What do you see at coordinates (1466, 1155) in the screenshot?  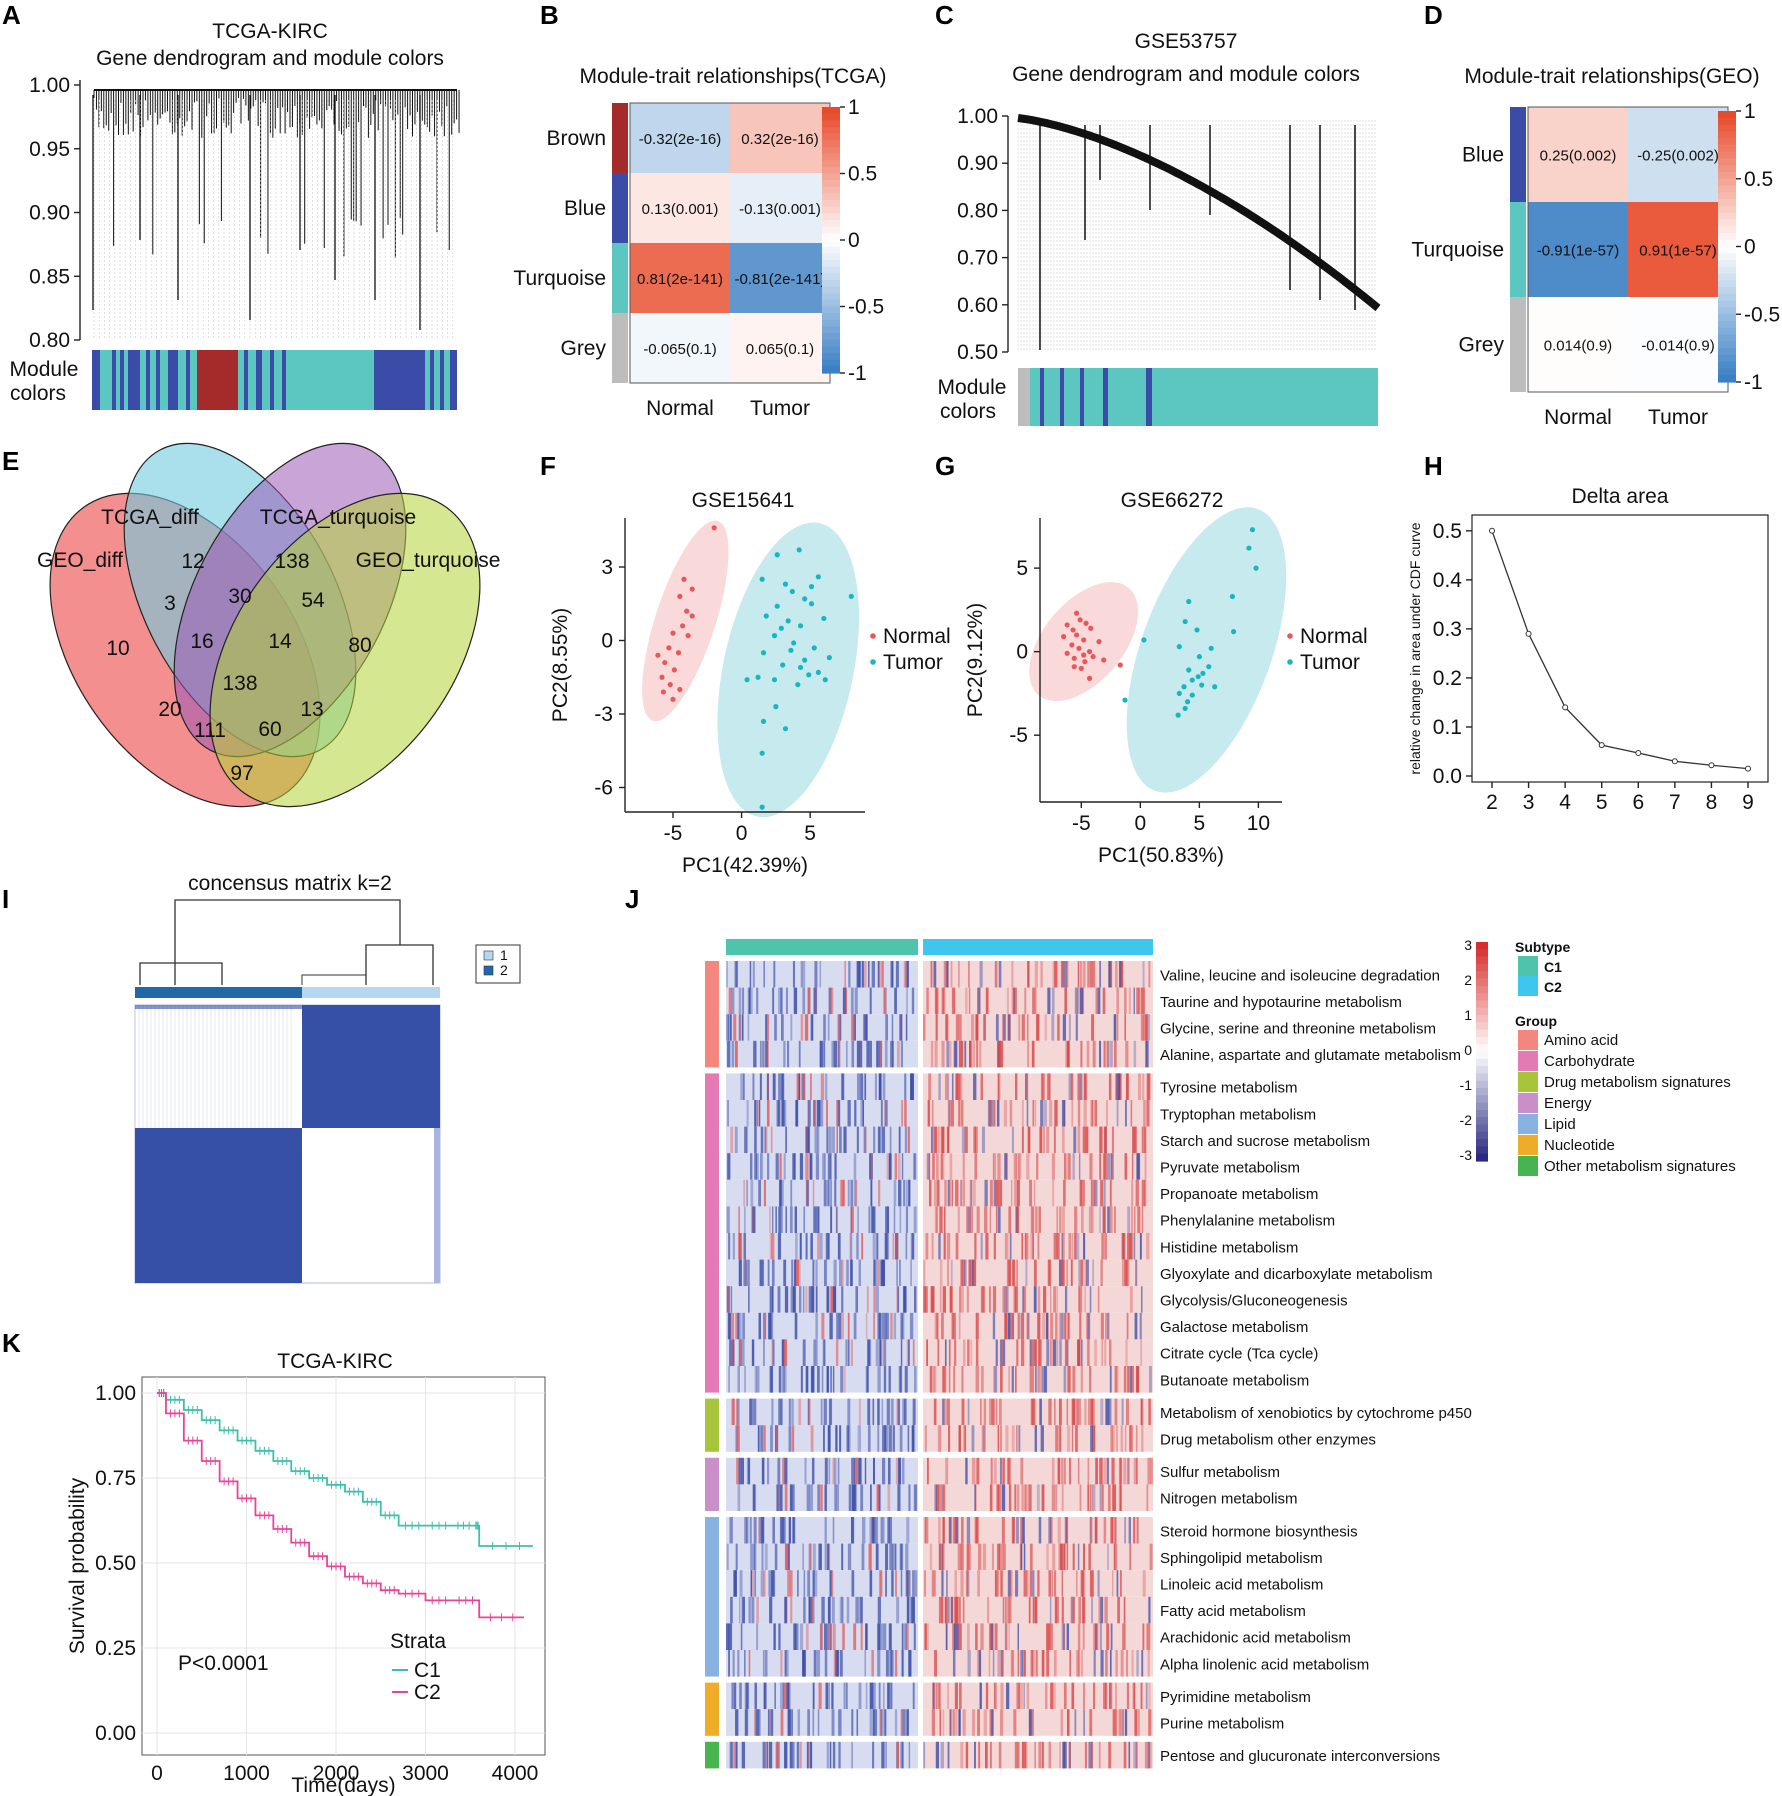 I see `panel-j-scale-label: -3` at bounding box center [1466, 1155].